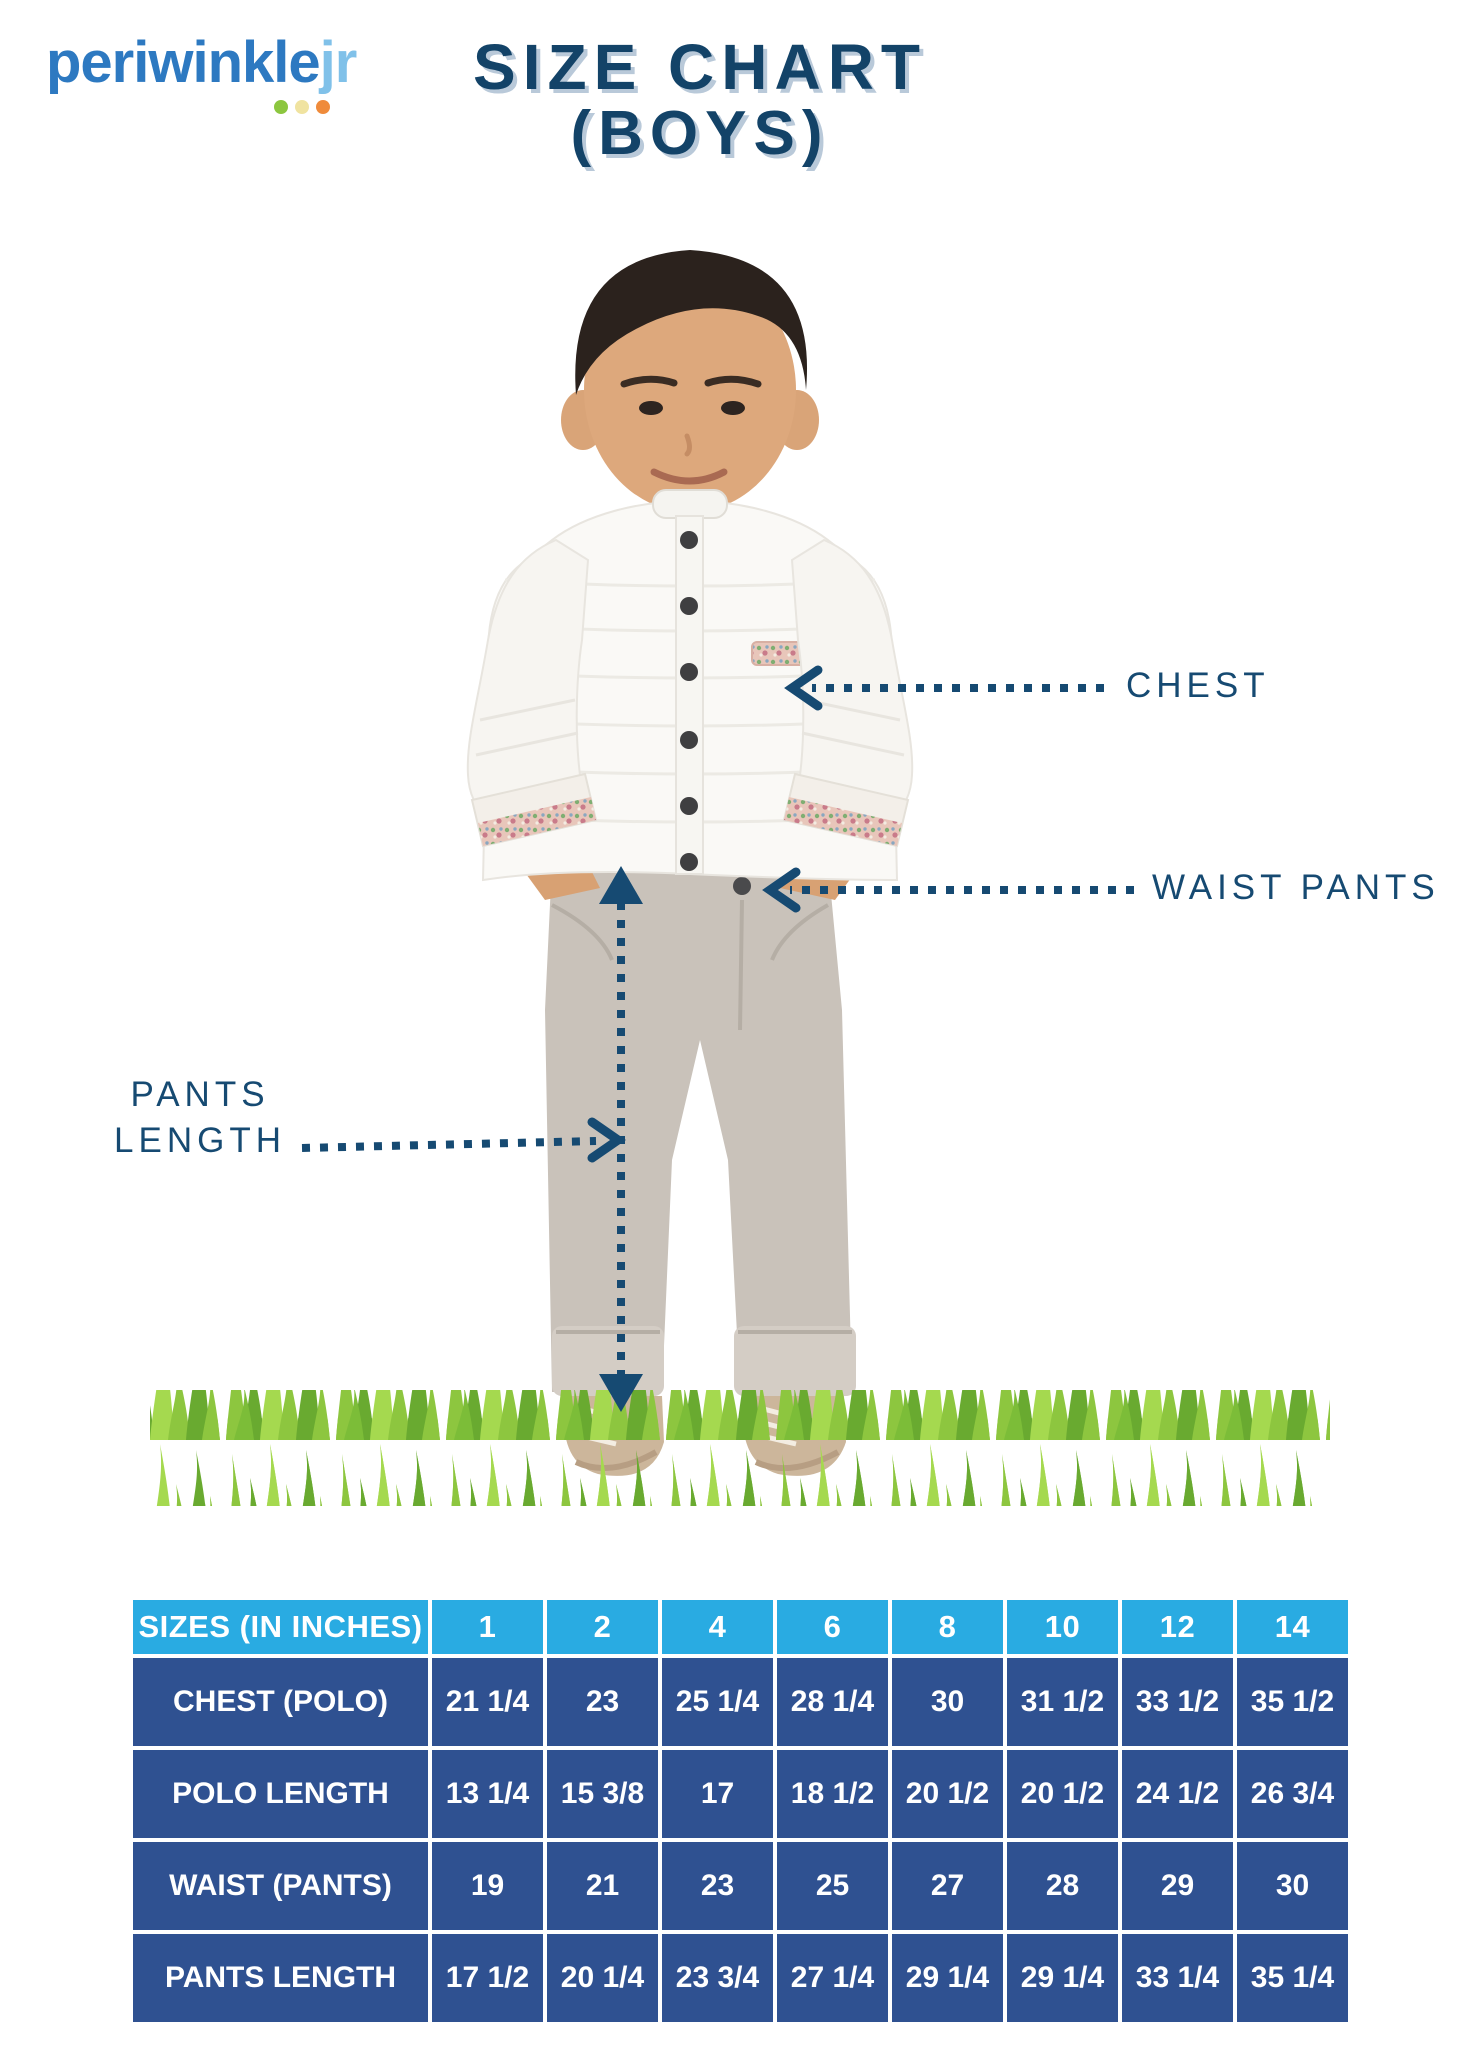 Image resolution: width=1468 pixels, height=2048 pixels. I want to click on table-header-size-4: 4, so click(717, 1627).